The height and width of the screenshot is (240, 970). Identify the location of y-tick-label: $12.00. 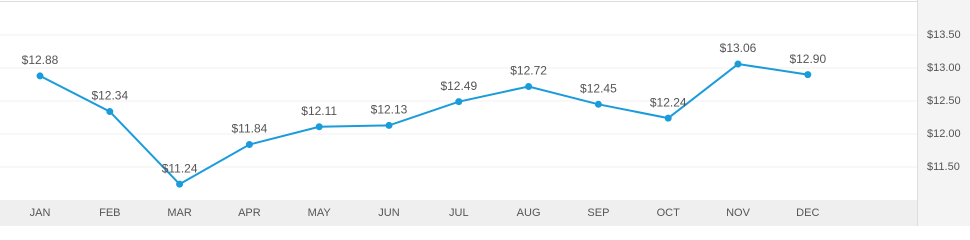
(944, 134).